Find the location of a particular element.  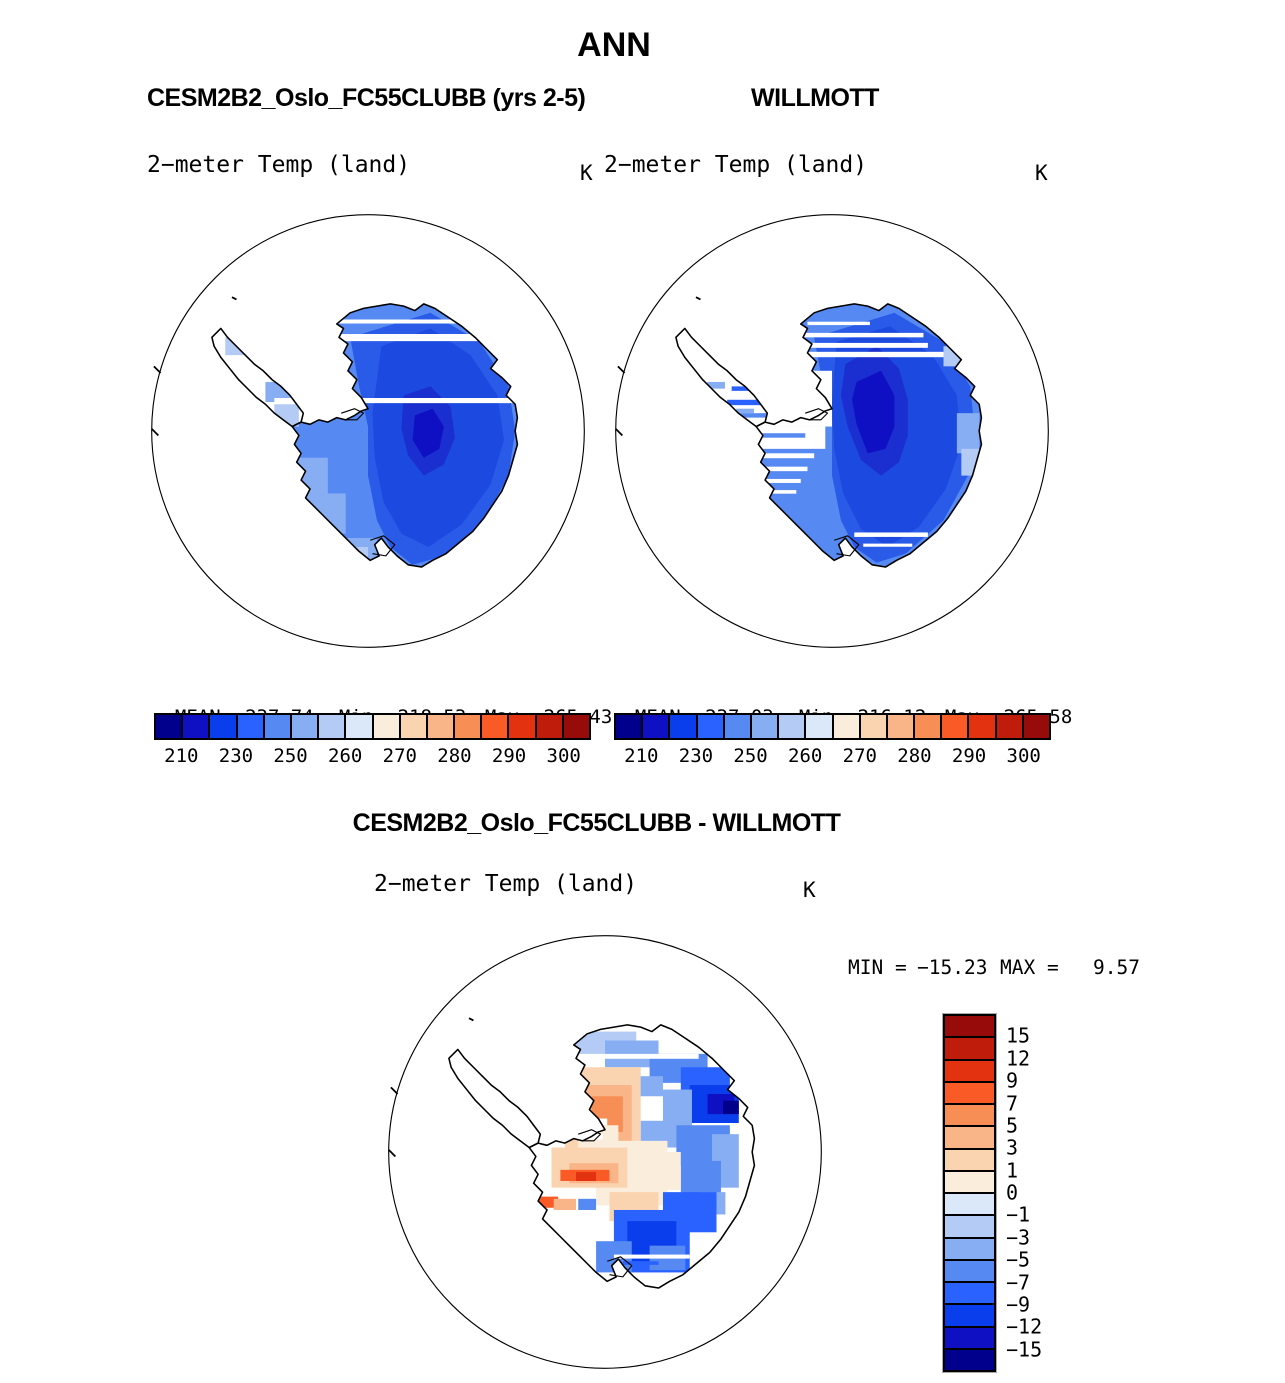

model-colorbar is located at coordinates (372, 726).